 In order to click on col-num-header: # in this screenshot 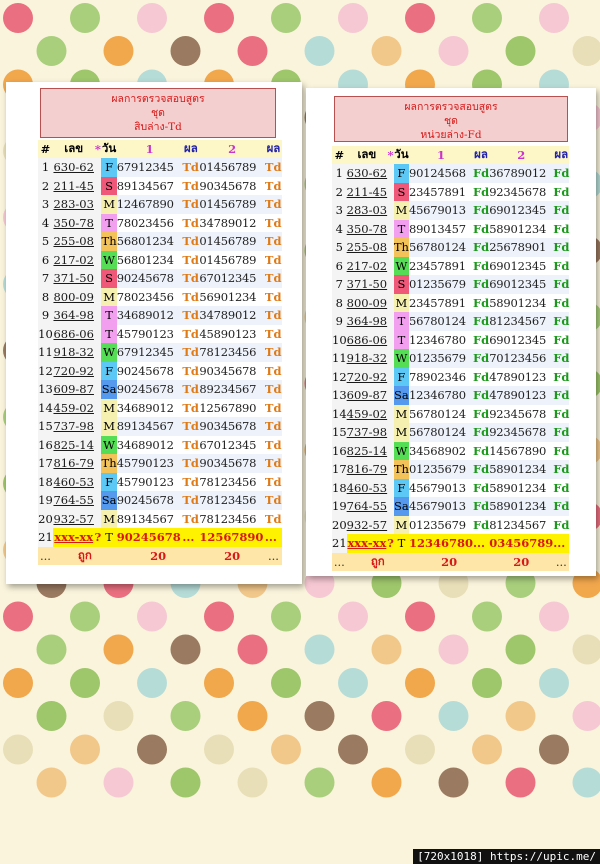, I will do `click(45, 149)`.